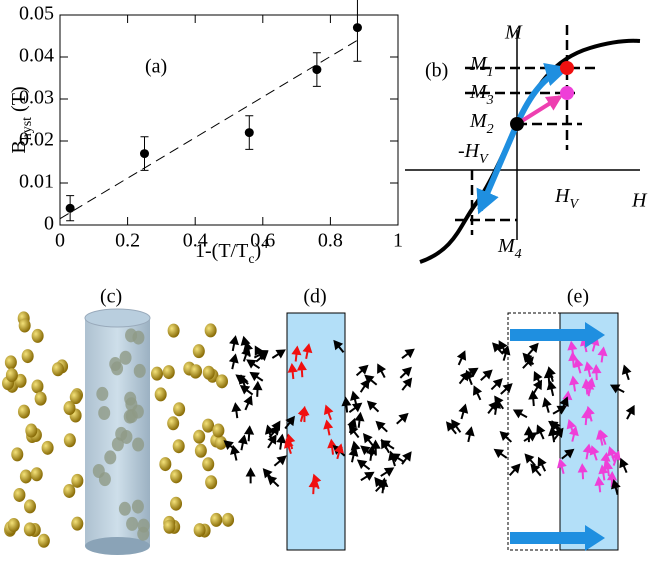  What do you see at coordinates (317, 70) in the screenshot?
I see `data-point` at bounding box center [317, 70].